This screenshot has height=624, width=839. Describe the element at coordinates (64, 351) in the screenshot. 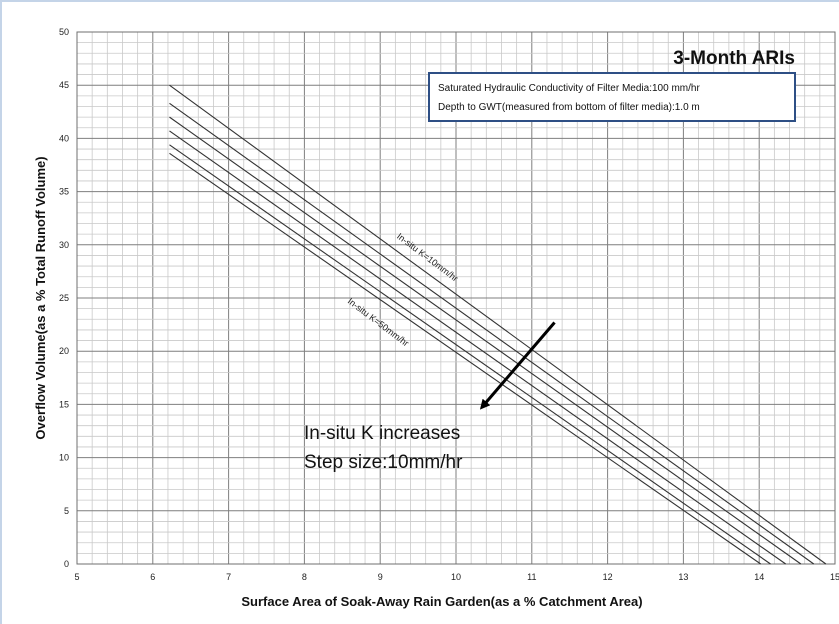

I see `y-tick-label: 20` at that location.